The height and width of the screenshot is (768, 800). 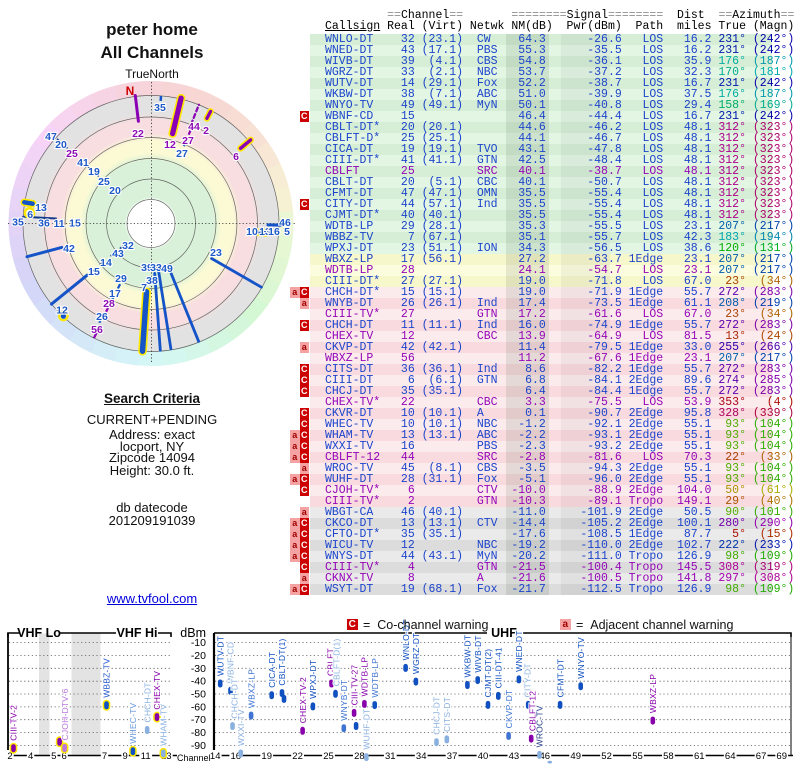 What do you see at coordinates (170, 145) in the screenshot?
I see `svg-text: 12` at bounding box center [170, 145].